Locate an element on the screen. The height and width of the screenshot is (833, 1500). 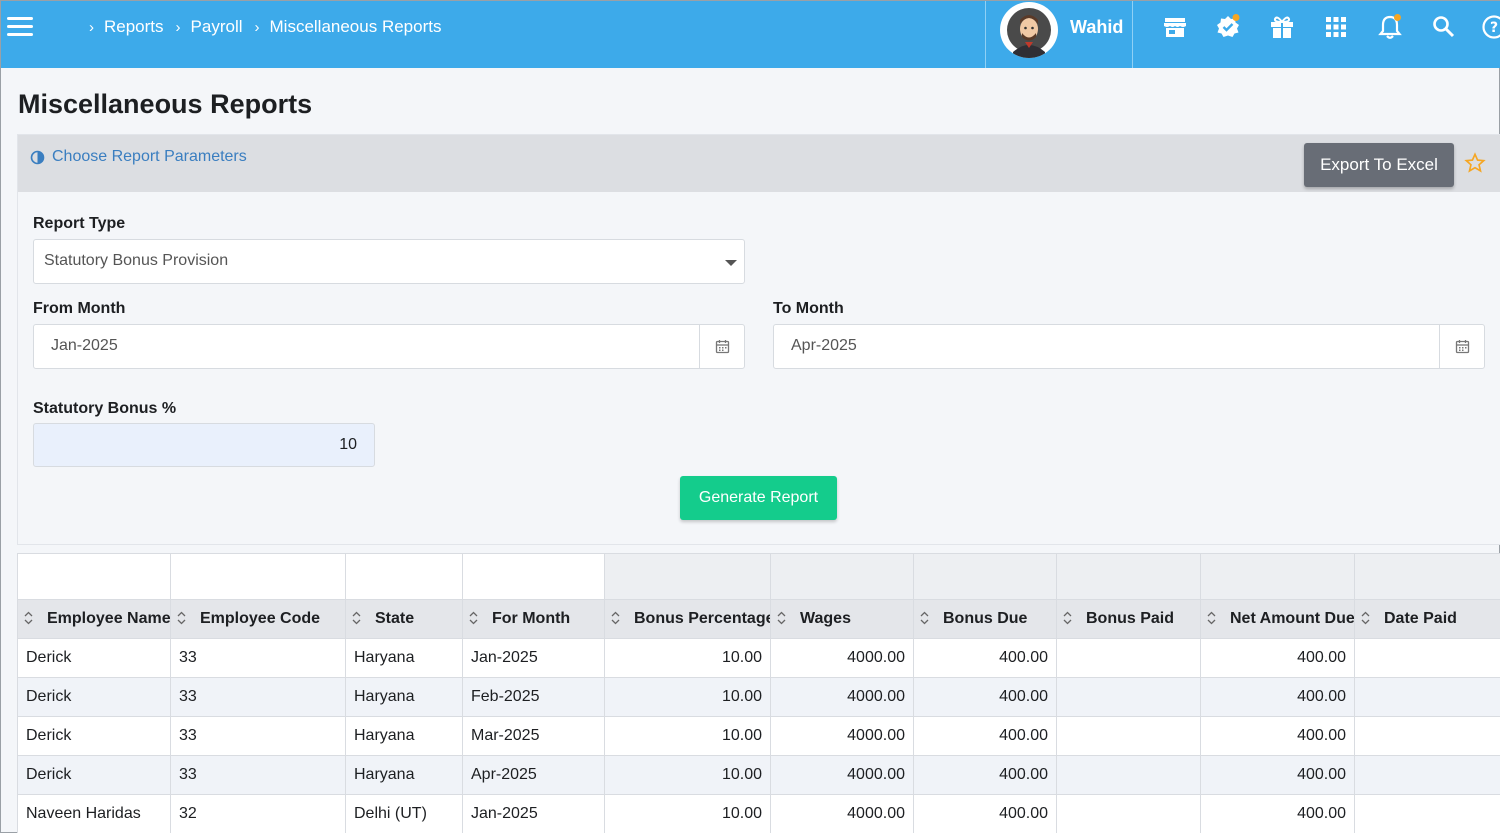
to-month-input: Apr-2025 is located at coordinates (1129, 346).